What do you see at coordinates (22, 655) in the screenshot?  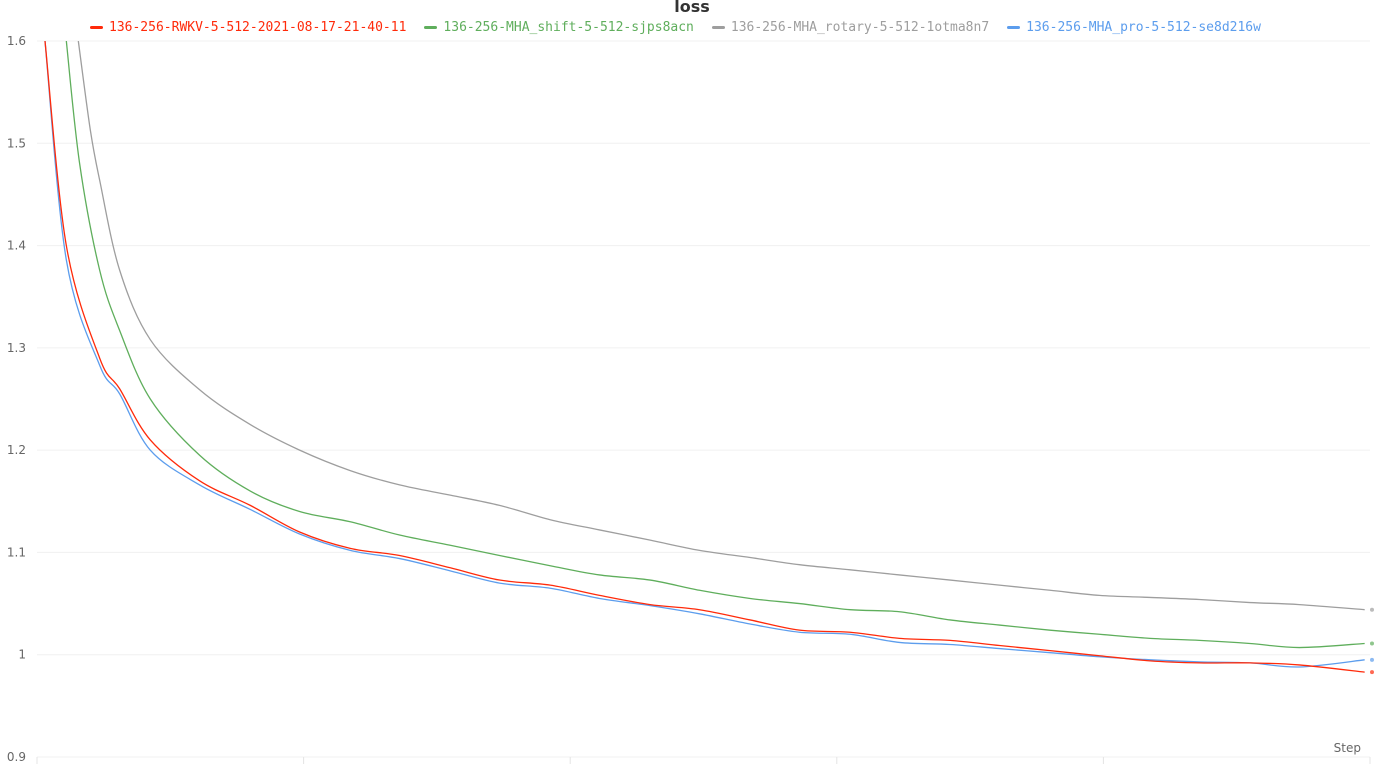 I see `y-tick-label: 1` at bounding box center [22, 655].